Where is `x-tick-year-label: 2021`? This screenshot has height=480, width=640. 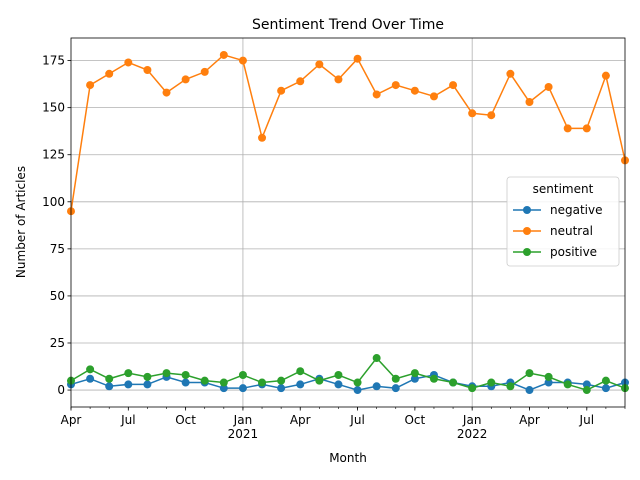 x-tick-year-label: 2021 is located at coordinates (243, 434).